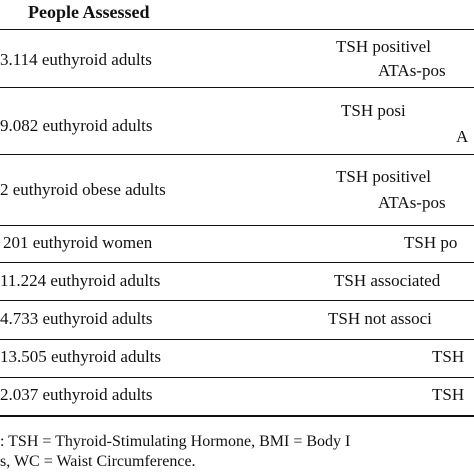 This screenshot has height=474, width=474. Describe the element at coordinates (76, 59) in the screenshot. I see `row-1-people: 3.114 euthyroid adults` at that location.